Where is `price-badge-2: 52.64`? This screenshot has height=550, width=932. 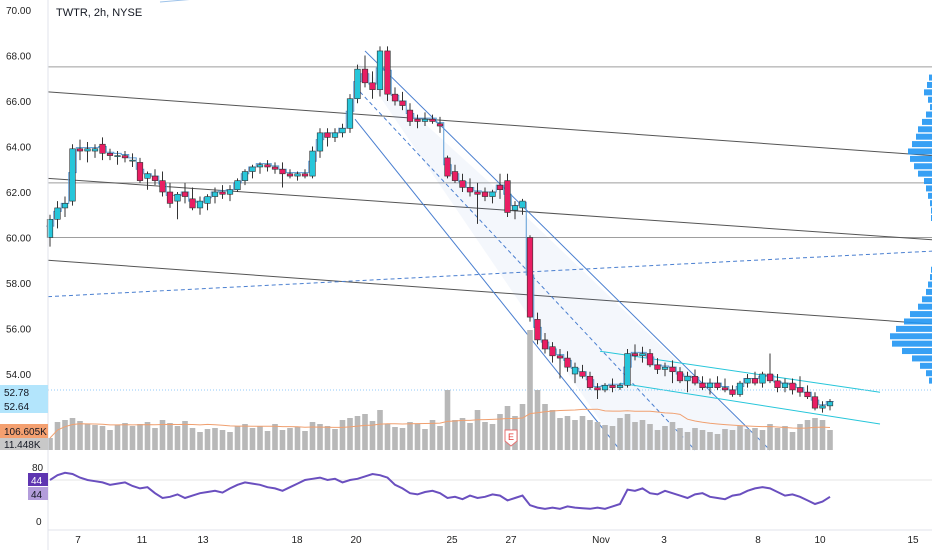 price-badge-2: 52.64 is located at coordinates (24, 406).